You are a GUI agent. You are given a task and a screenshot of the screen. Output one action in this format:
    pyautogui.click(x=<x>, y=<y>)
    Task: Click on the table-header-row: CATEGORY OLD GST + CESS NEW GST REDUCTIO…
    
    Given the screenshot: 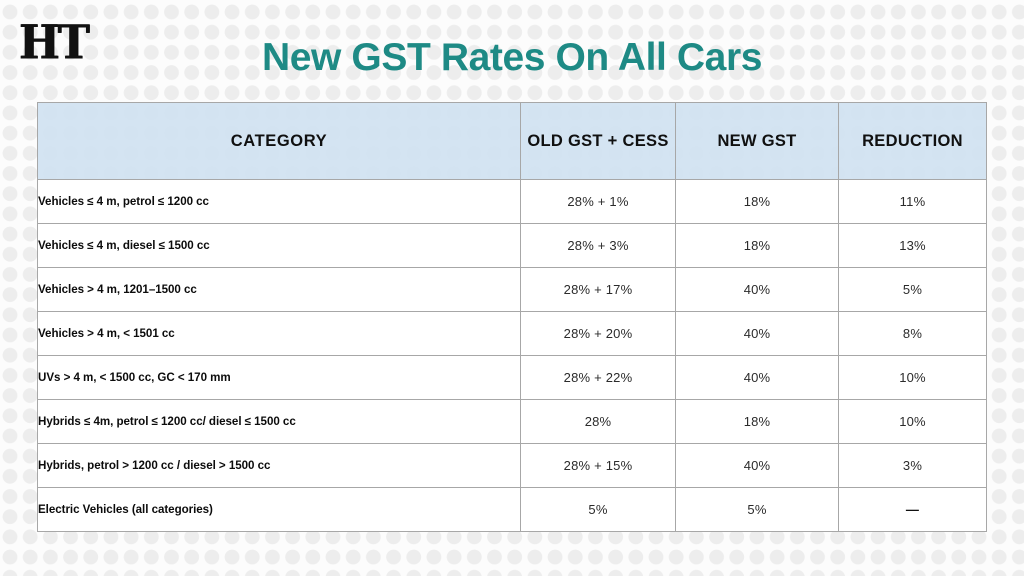 What is the action you would take?
    pyautogui.click(x=512, y=141)
    